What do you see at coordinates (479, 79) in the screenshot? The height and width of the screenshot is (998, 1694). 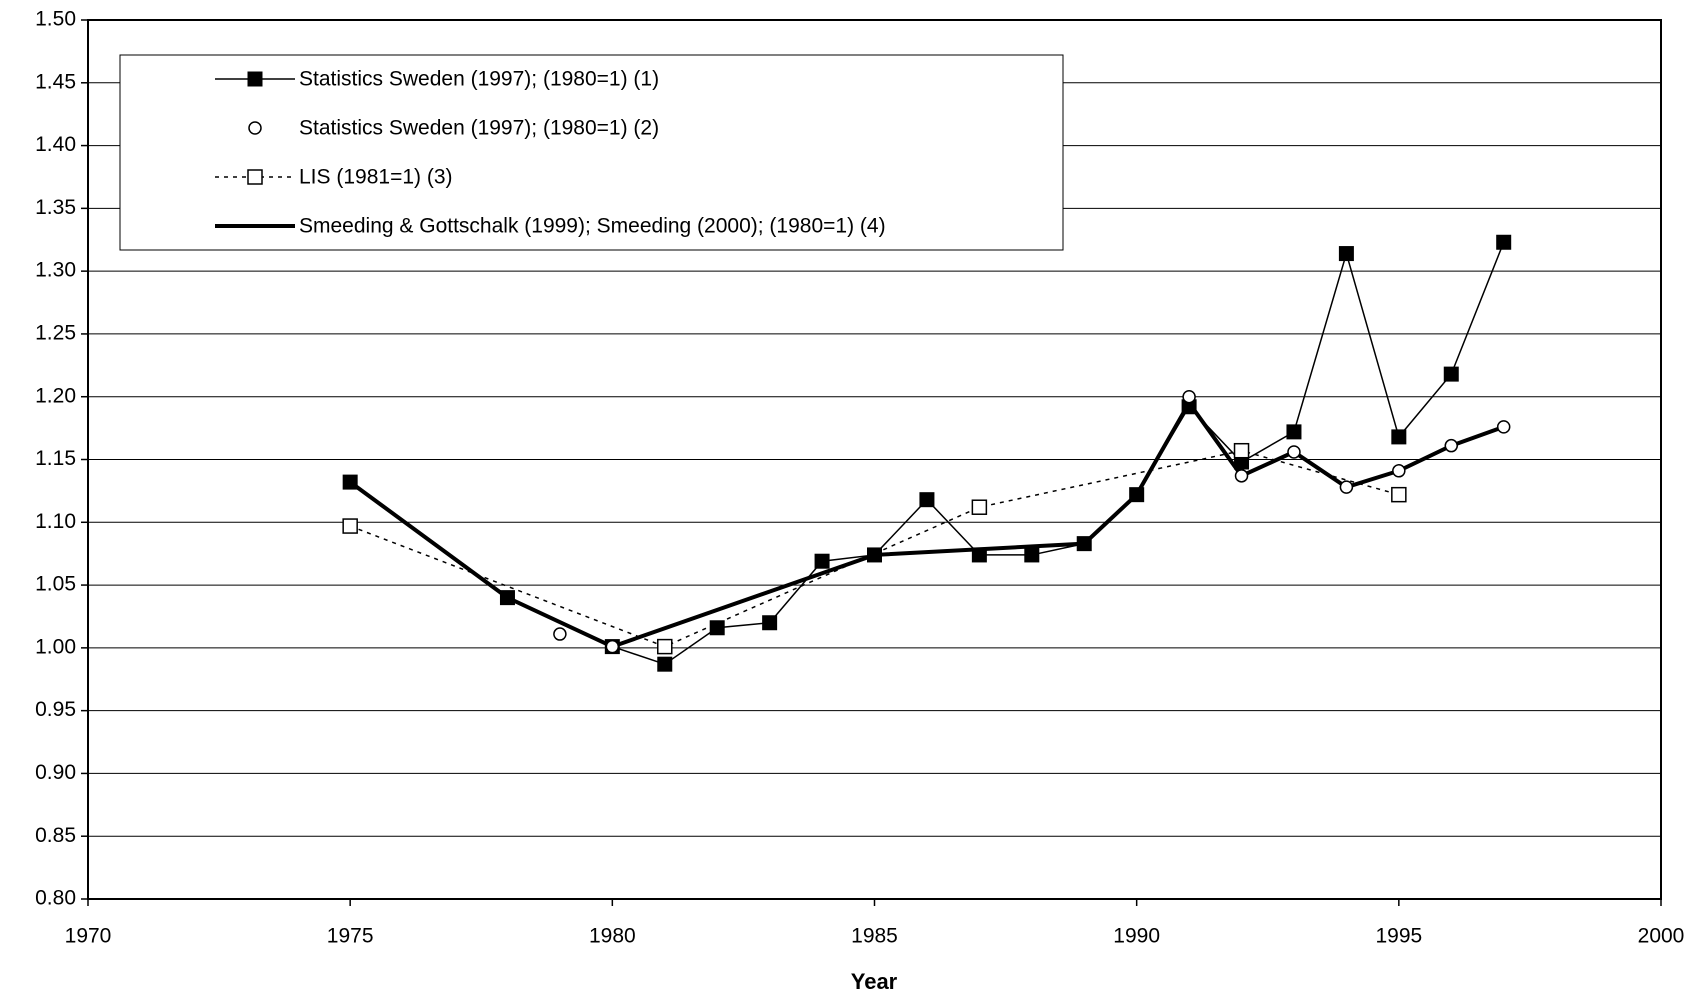 I see `legend-label: Statistics Sweden (1997); (1980=1) (1)` at bounding box center [479, 79].